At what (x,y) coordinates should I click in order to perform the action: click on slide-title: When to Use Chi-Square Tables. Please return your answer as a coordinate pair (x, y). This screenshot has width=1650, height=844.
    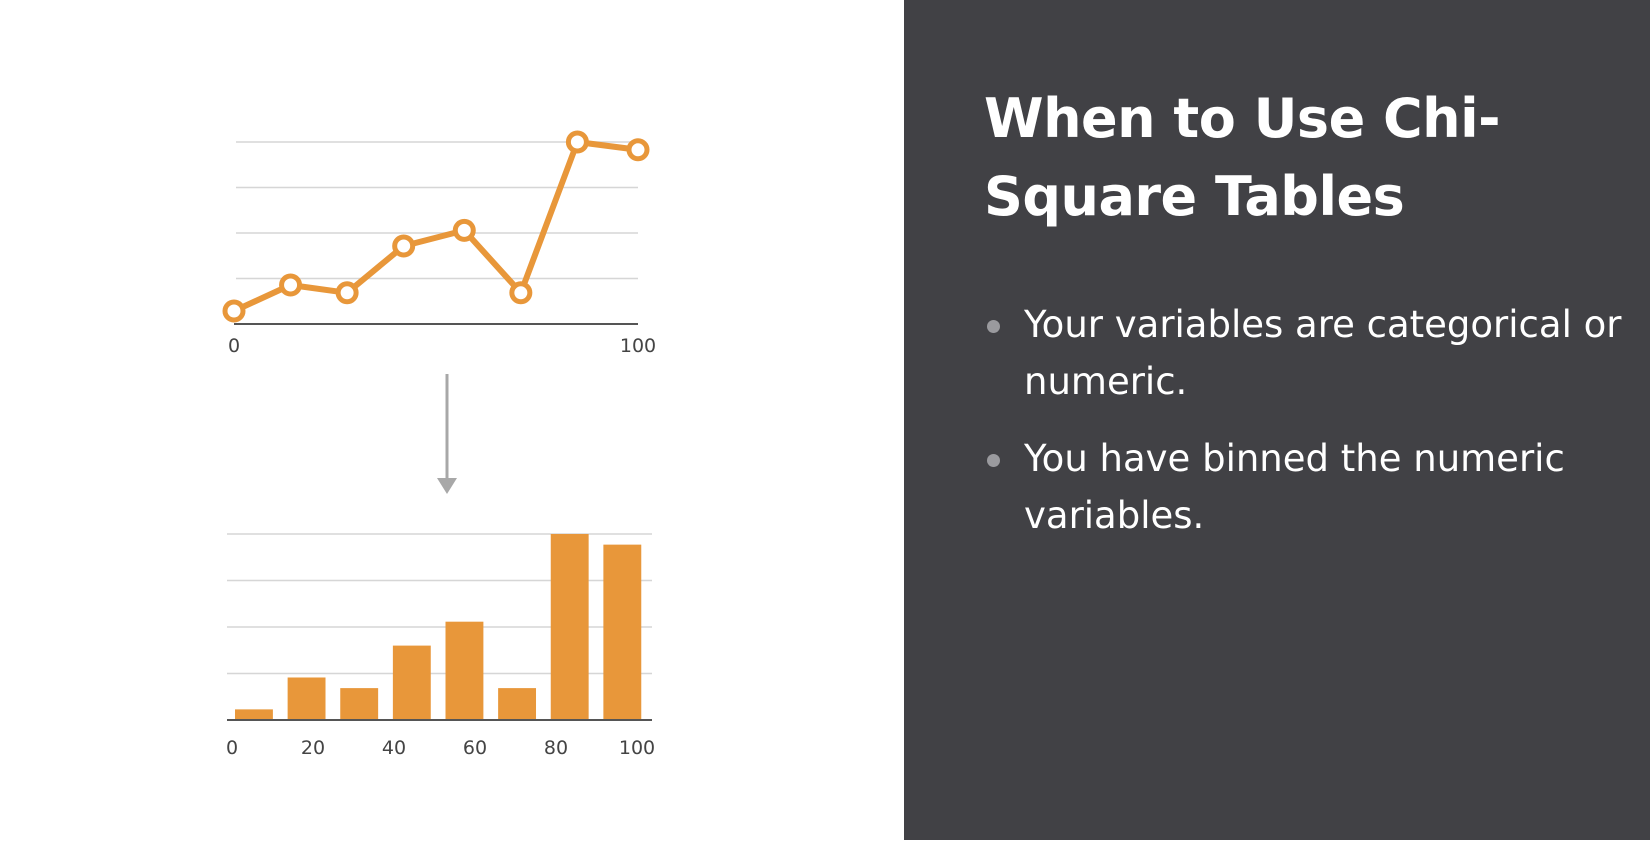
    Looking at the image, I should click on (1242, 157).